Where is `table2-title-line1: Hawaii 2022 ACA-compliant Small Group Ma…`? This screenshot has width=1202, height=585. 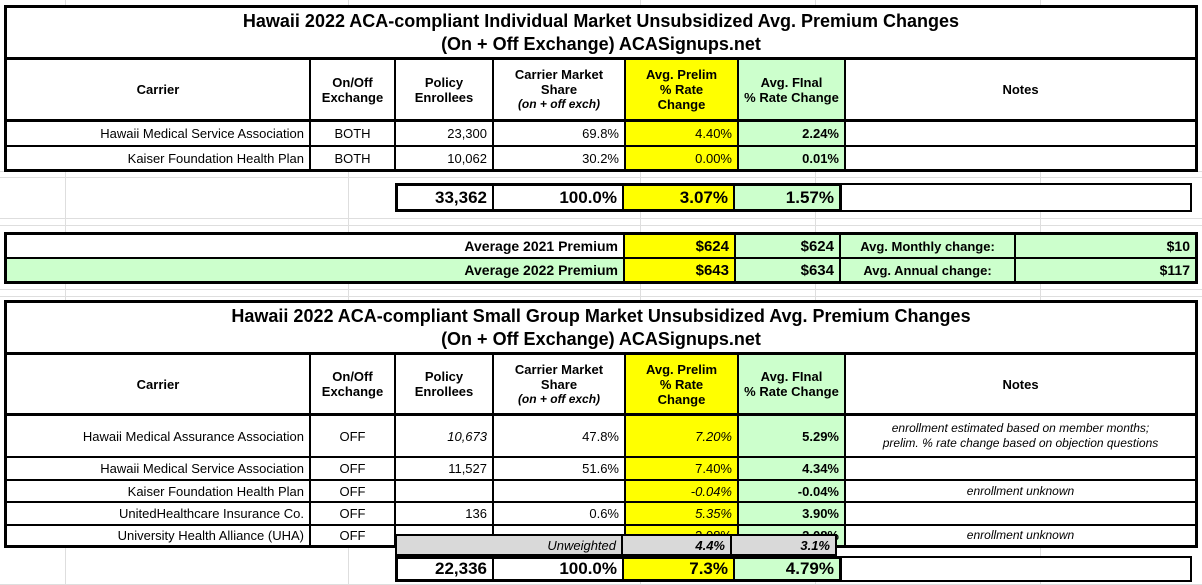 table2-title-line1: Hawaii 2022 ACA-compliant Small Group Ma… is located at coordinates (601, 315).